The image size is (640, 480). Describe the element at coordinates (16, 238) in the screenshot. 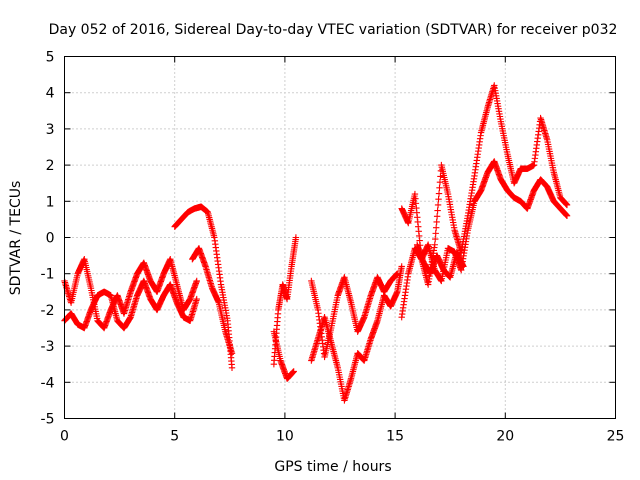

I see `y-axis-label: SDTVAR / TECUs` at that location.